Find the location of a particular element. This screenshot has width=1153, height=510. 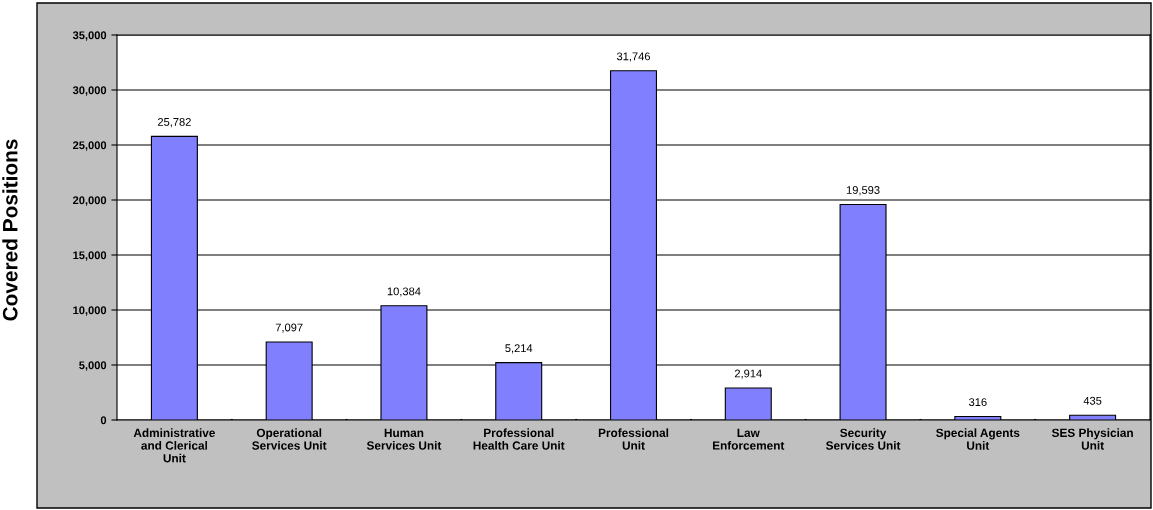

x-tick-label: Administrative and Clerical Unit is located at coordinates (174, 445).